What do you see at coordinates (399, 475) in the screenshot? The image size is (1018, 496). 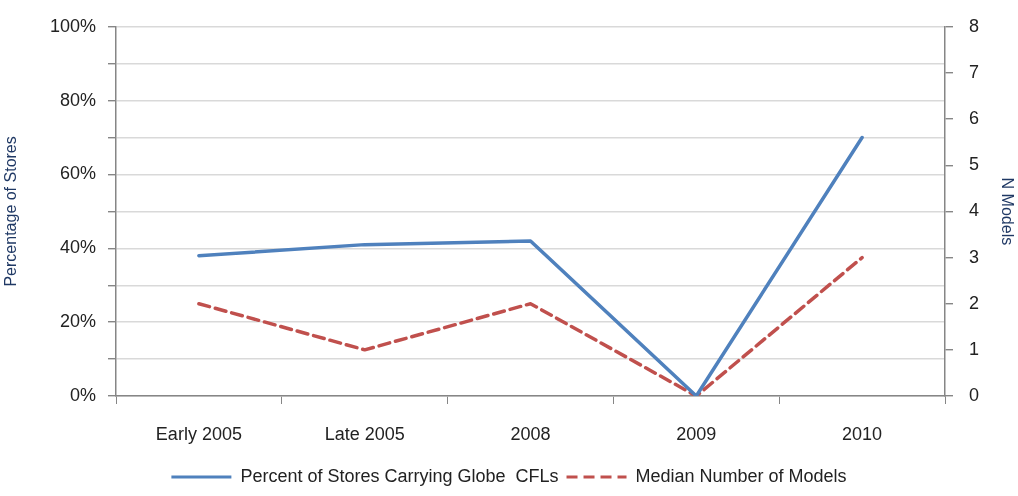 I see `legend-label: Percent of Stores Carrying Globe CFLs` at bounding box center [399, 475].